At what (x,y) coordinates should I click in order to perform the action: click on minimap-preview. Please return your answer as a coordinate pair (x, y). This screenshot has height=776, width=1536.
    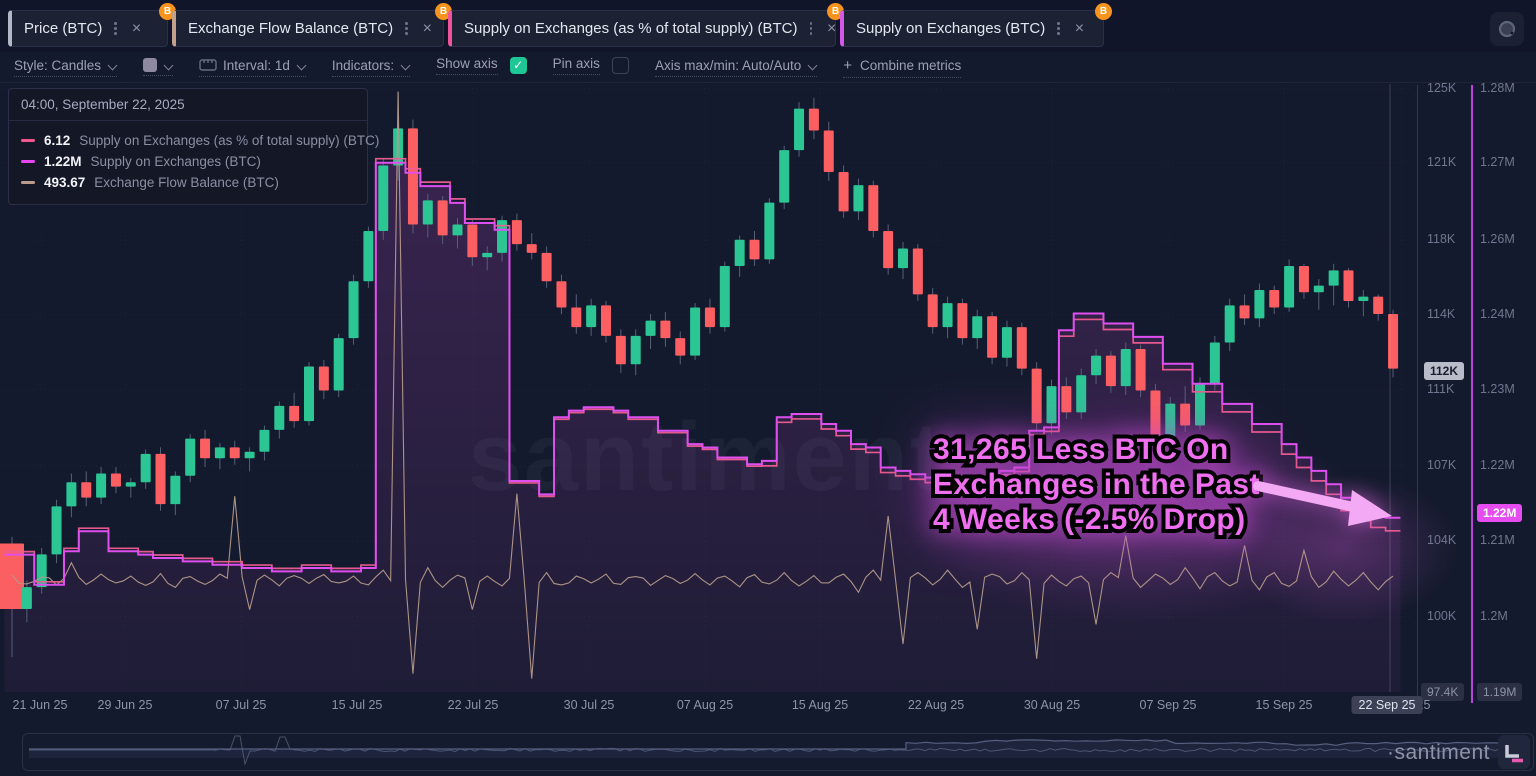
    Looking at the image, I should click on (776, 750).